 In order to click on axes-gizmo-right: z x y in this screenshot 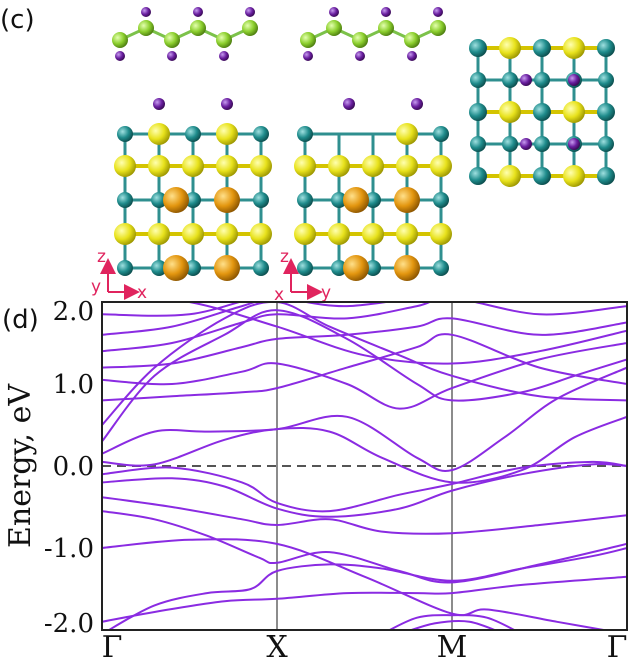, I will do `click(302, 276)`.